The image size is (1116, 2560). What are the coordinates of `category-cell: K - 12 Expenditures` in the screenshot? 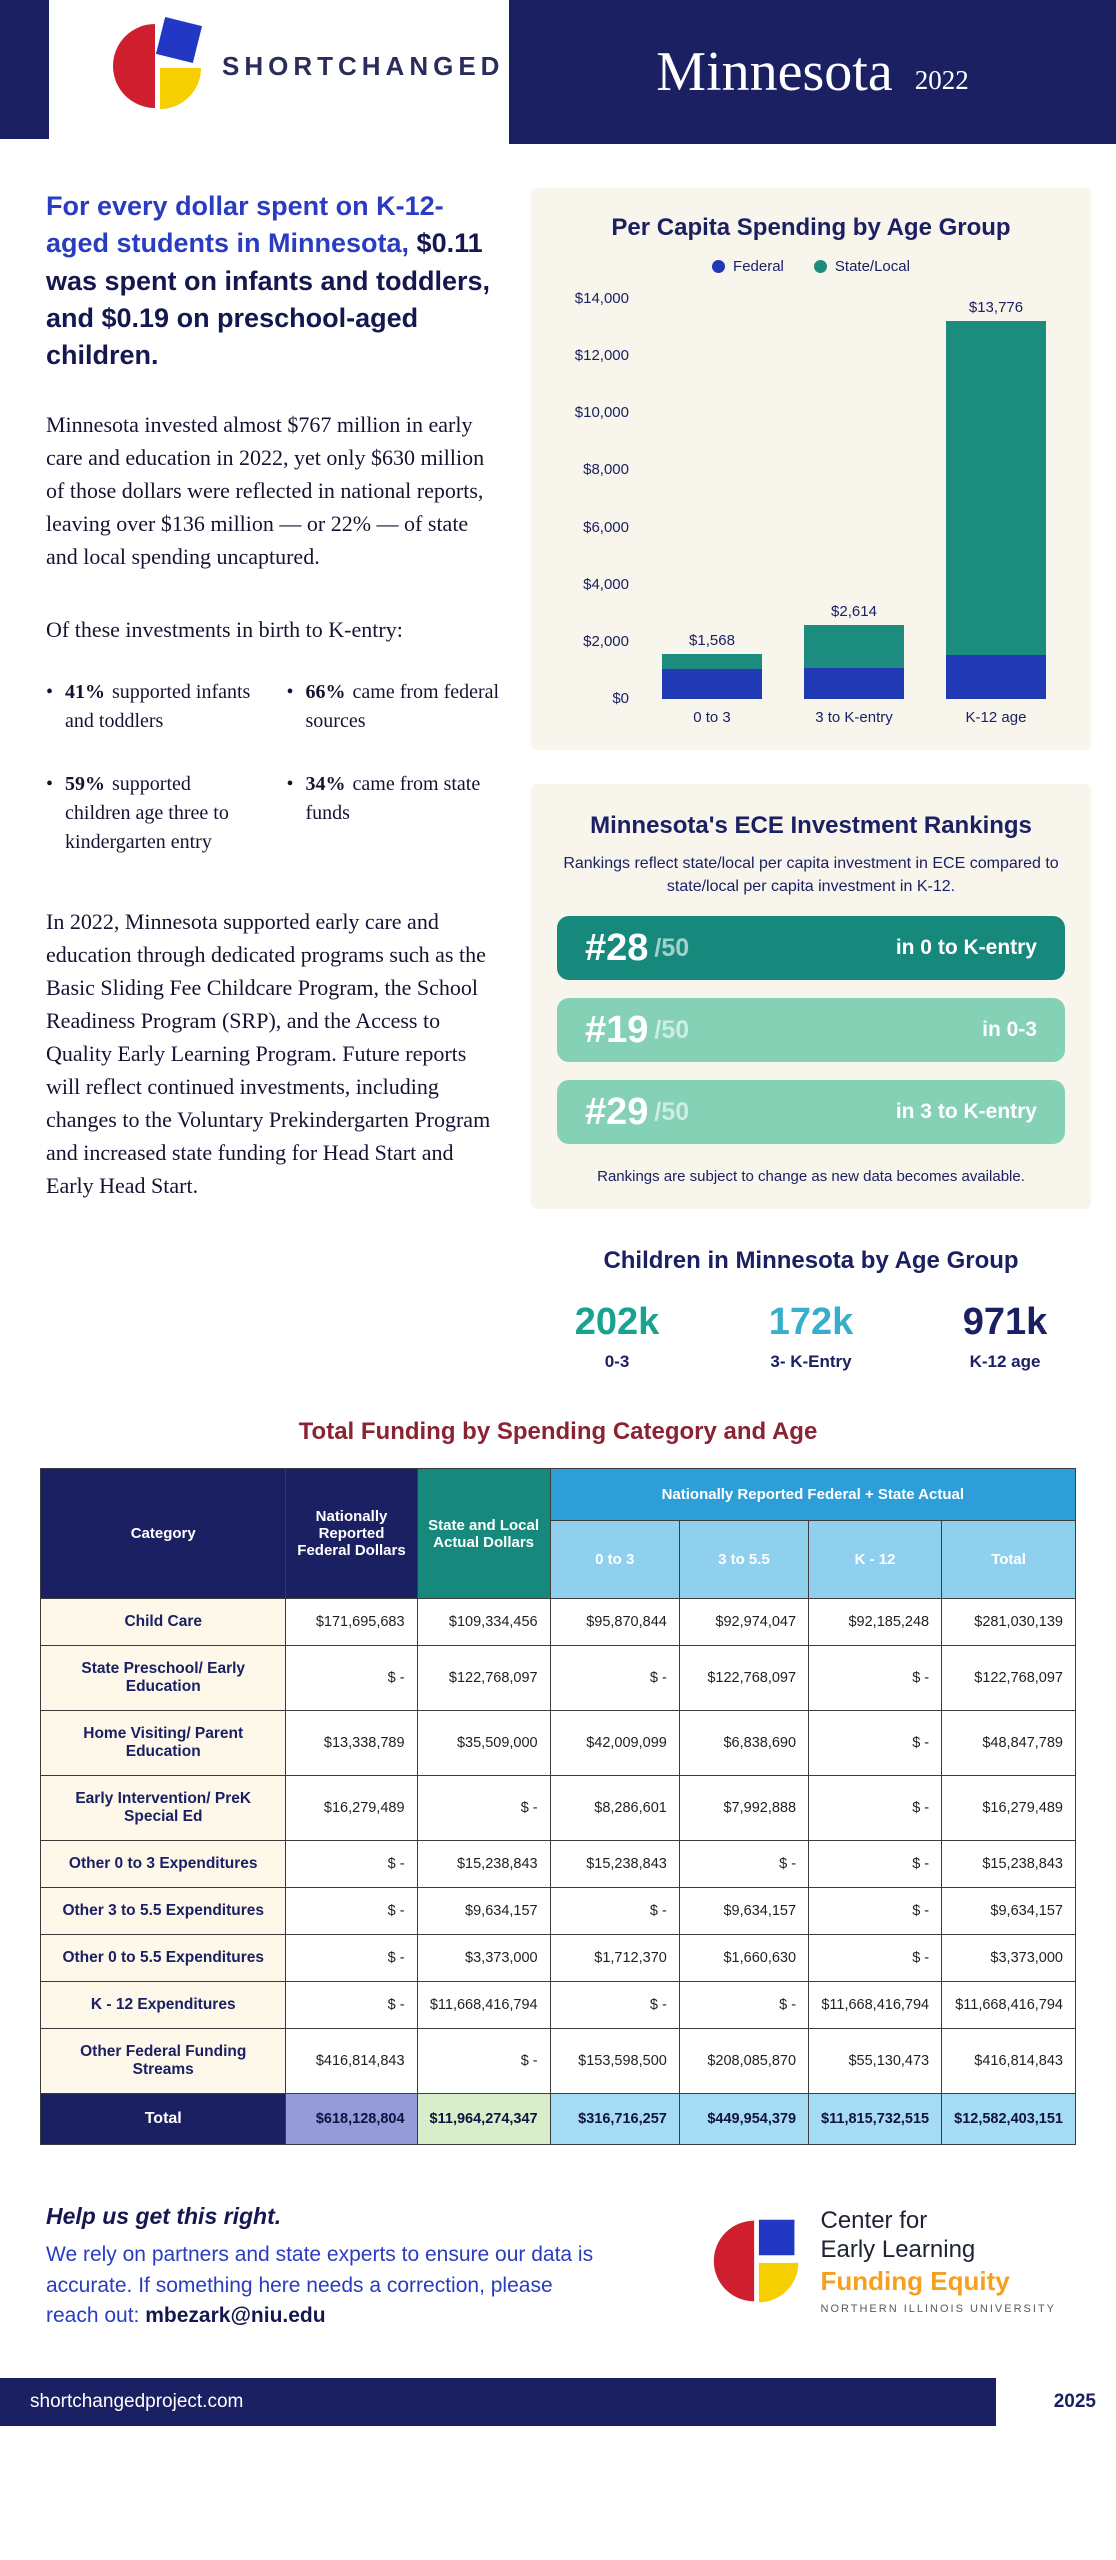 It's located at (163, 2005).